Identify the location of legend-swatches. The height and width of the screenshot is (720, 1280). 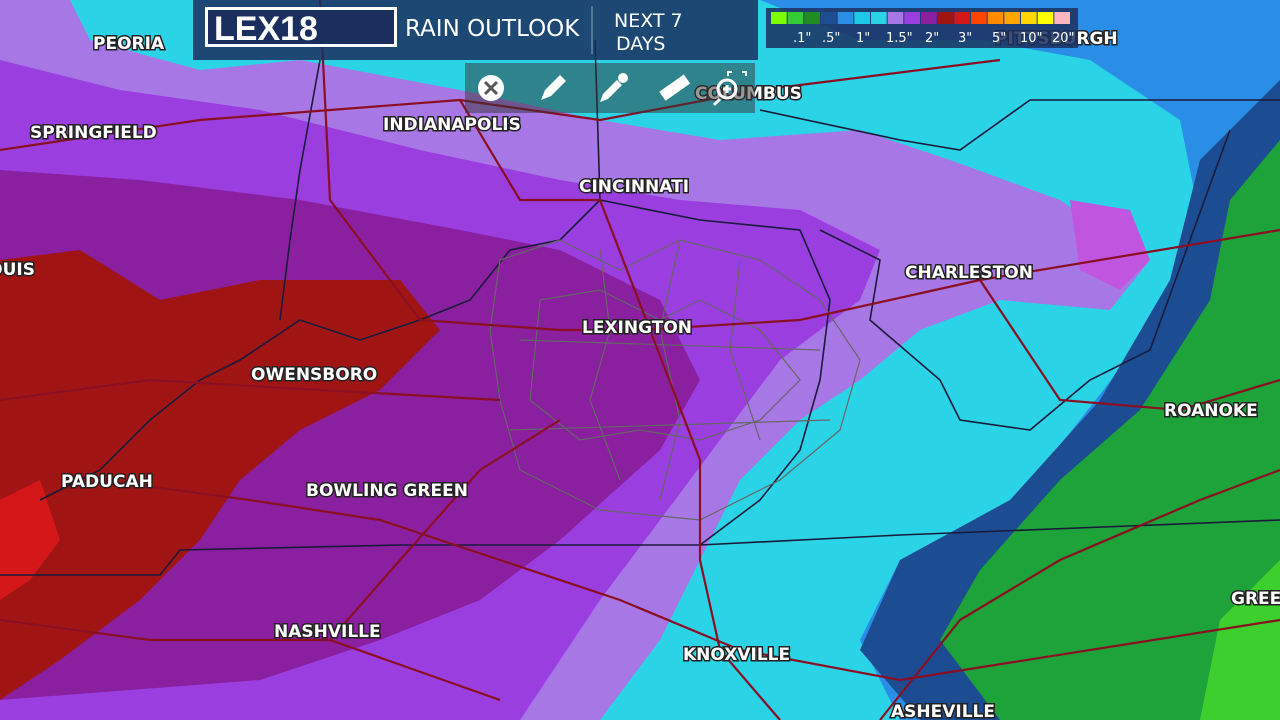
(920, 18).